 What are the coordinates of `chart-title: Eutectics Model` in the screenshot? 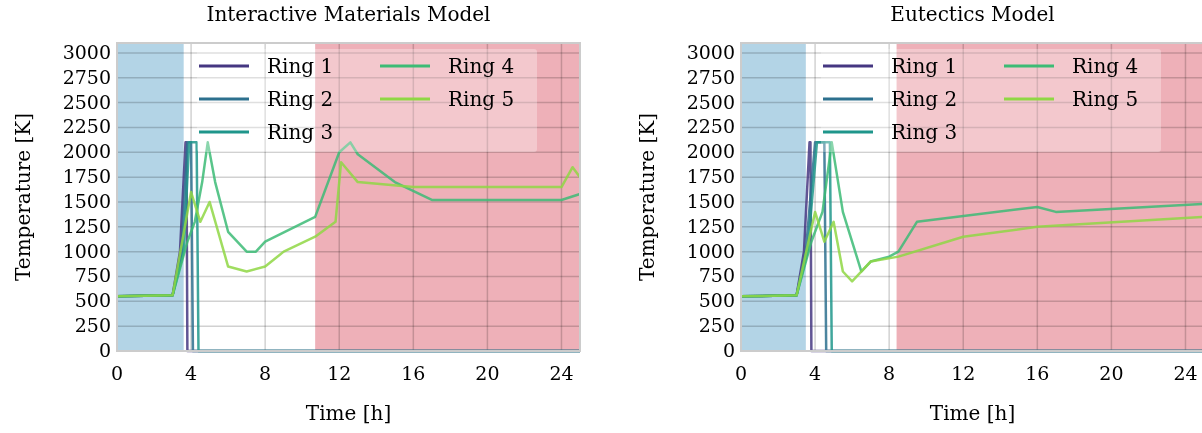 It's located at (972, 14).